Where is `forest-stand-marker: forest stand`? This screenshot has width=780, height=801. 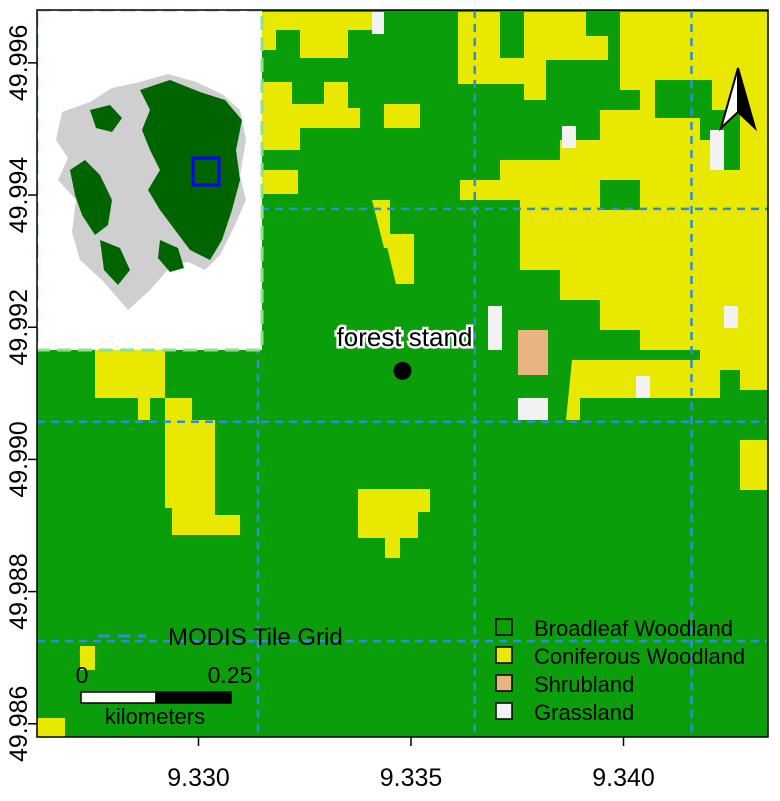
forest-stand-marker: forest stand is located at coordinates (404, 349).